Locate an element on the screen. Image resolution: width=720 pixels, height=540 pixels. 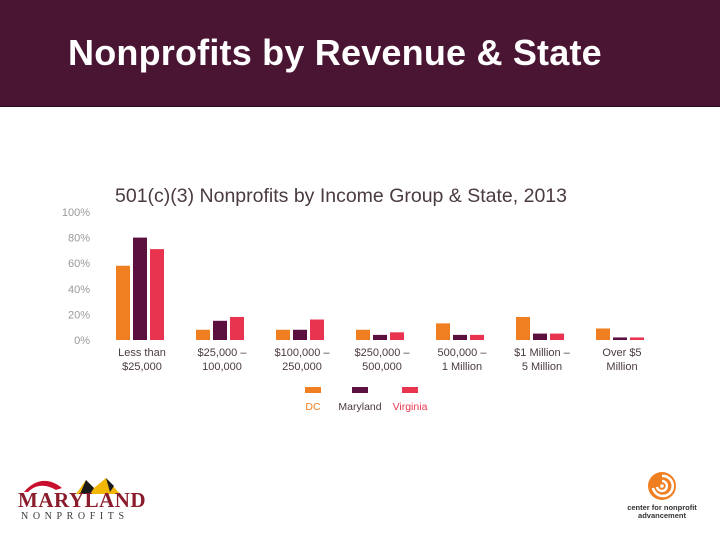
x-tick-label: Less than is located at coordinates (142, 353).